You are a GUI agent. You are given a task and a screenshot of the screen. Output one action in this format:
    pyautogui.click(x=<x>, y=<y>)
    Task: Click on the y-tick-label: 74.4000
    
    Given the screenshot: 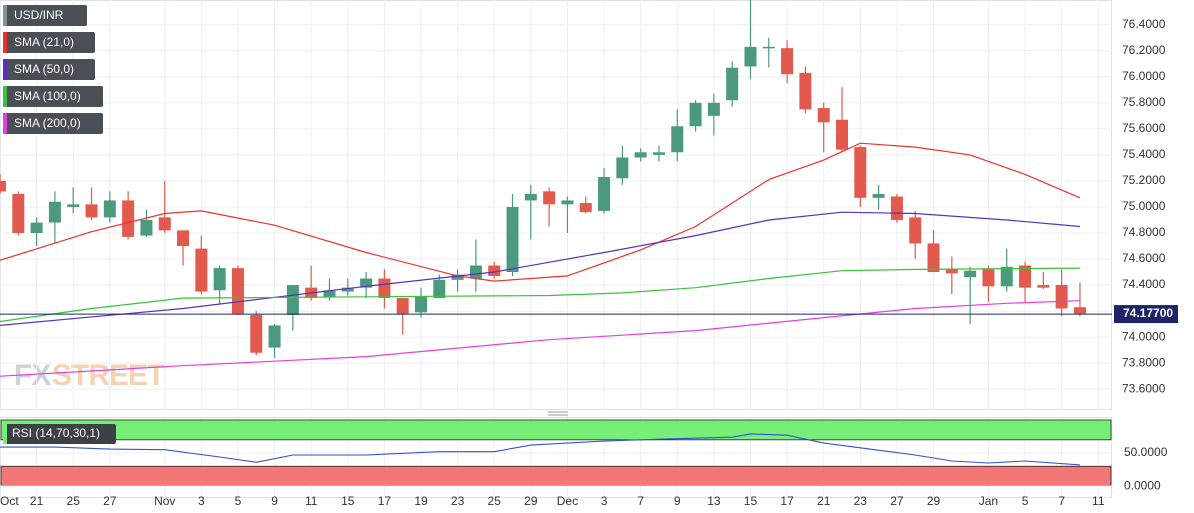 What is the action you would take?
    pyautogui.click(x=1144, y=284)
    